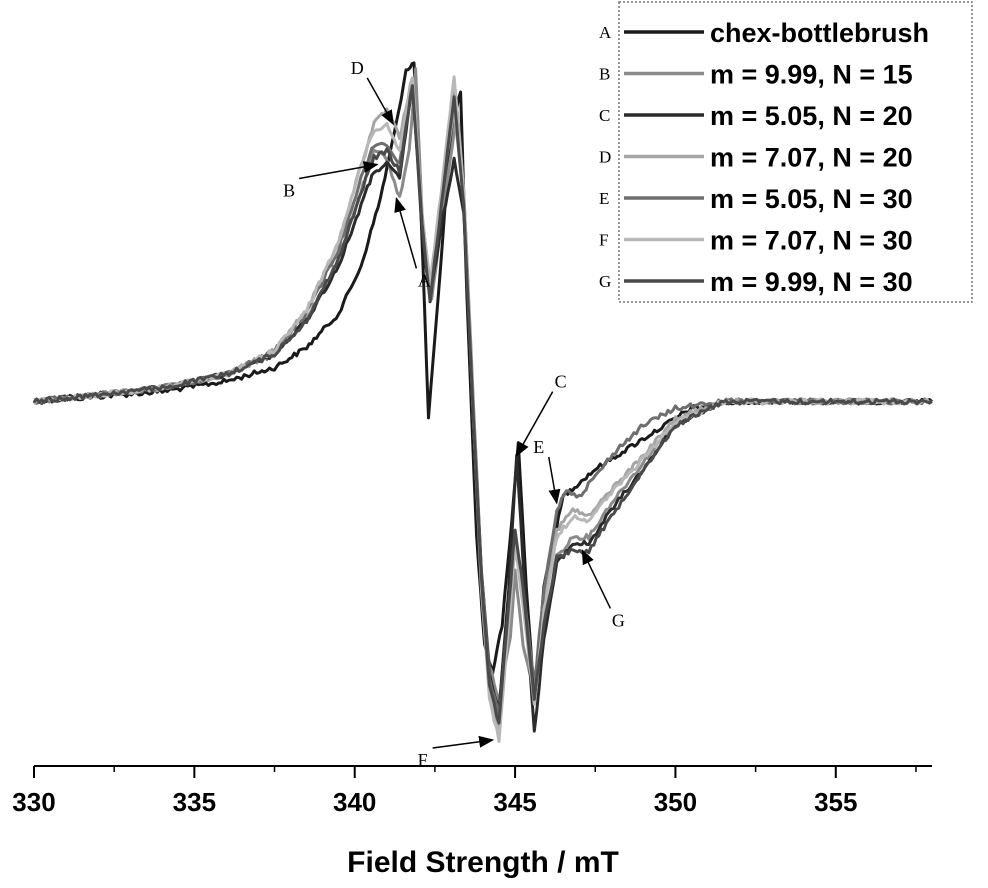  What do you see at coordinates (464, 791) in the screenshot?
I see `x-axis-ticks: 330 335 340 345 350 355` at bounding box center [464, 791].